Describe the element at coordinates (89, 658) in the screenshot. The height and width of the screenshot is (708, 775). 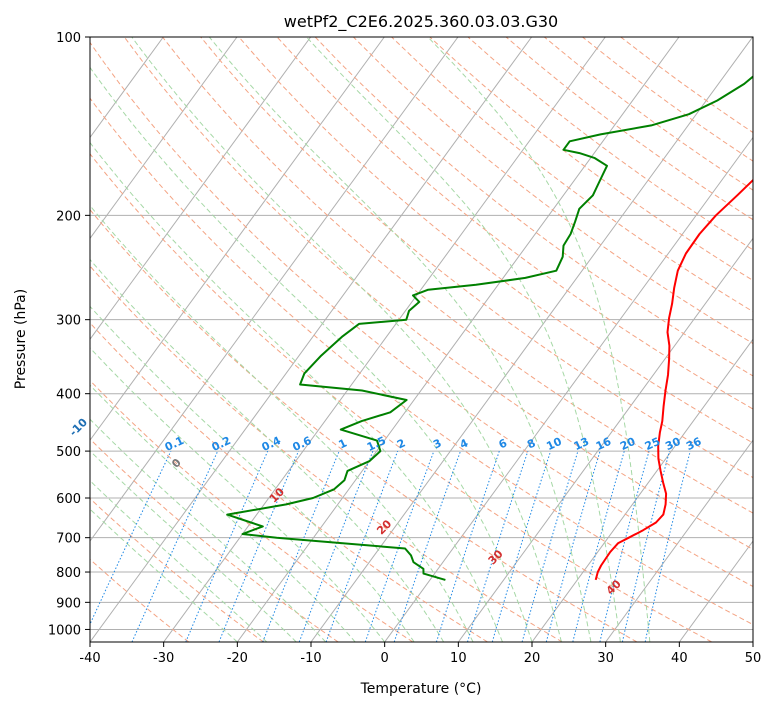
I see `x-tick-label: -40` at that location.